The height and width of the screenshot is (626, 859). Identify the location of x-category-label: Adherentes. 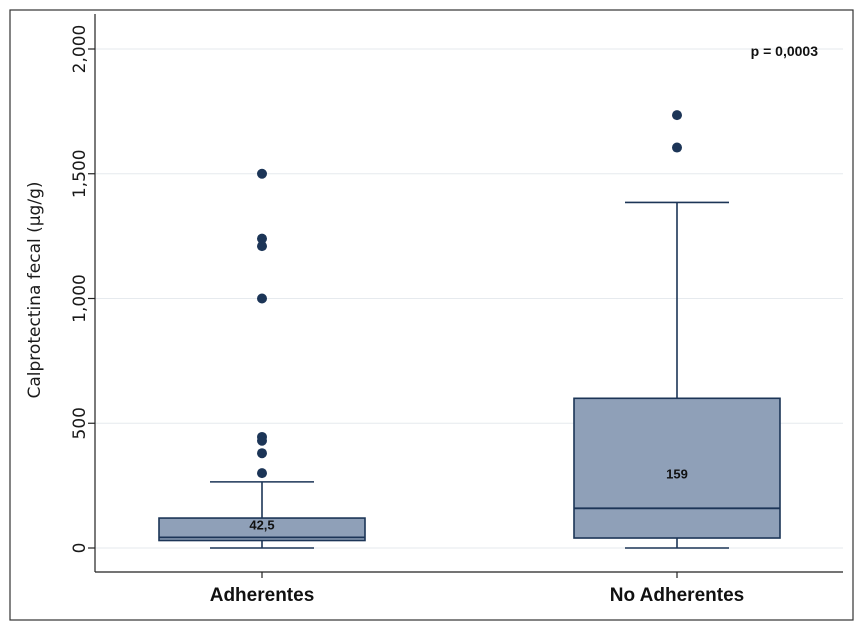
(262, 595).